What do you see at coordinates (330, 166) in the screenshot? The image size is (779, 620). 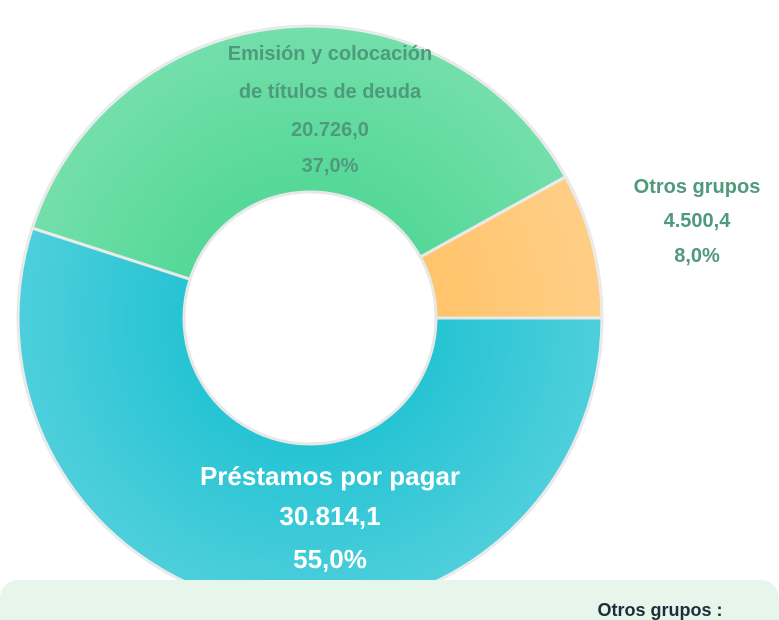 I see `percentage-label: 37,0%` at bounding box center [330, 166].